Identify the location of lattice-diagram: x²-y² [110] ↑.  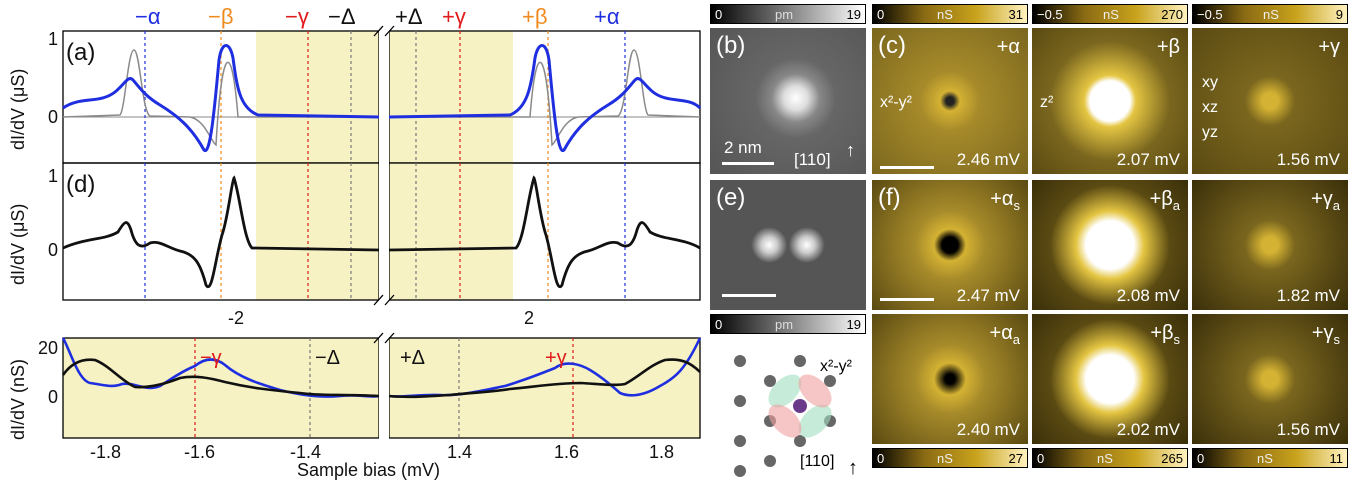
(796, 417).